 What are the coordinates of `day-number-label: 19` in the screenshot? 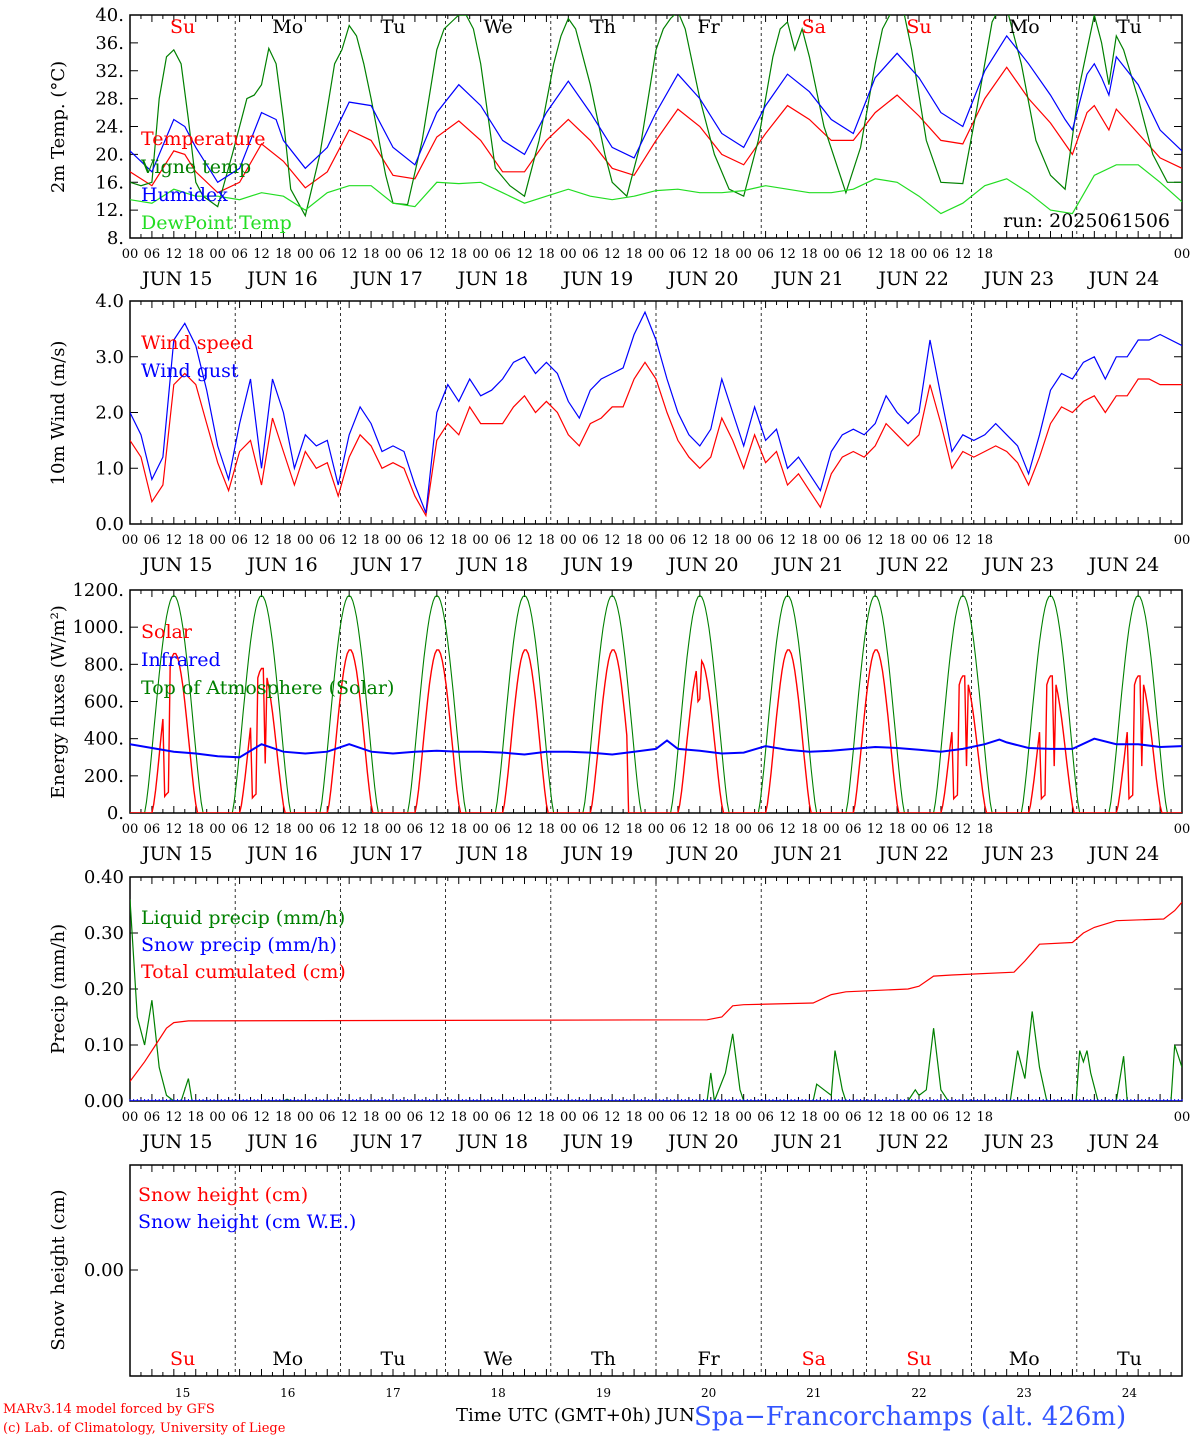 It's located at (603, 1393).